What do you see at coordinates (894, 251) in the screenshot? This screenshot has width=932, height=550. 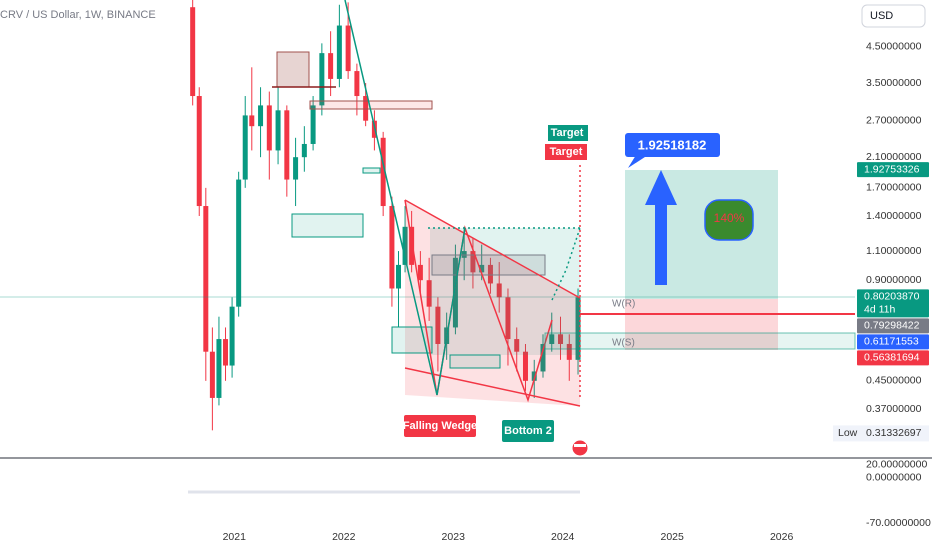 I see `y-tick-label: 1.10000000` at bounding box center [894, 251].